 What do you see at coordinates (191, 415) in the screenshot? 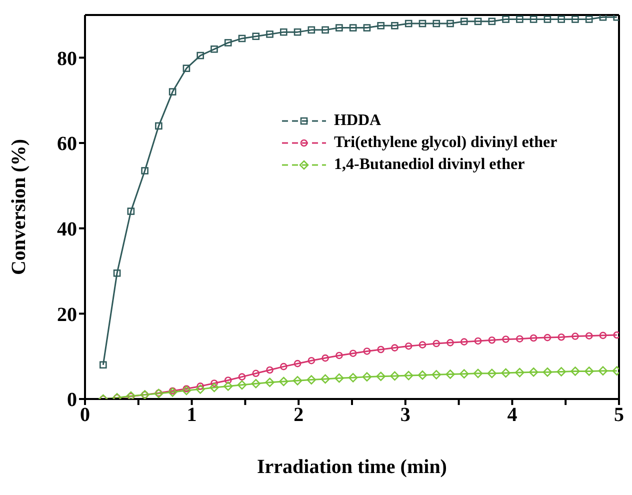
I see `x-tick-label: 1` at bounding box center [191, 415].